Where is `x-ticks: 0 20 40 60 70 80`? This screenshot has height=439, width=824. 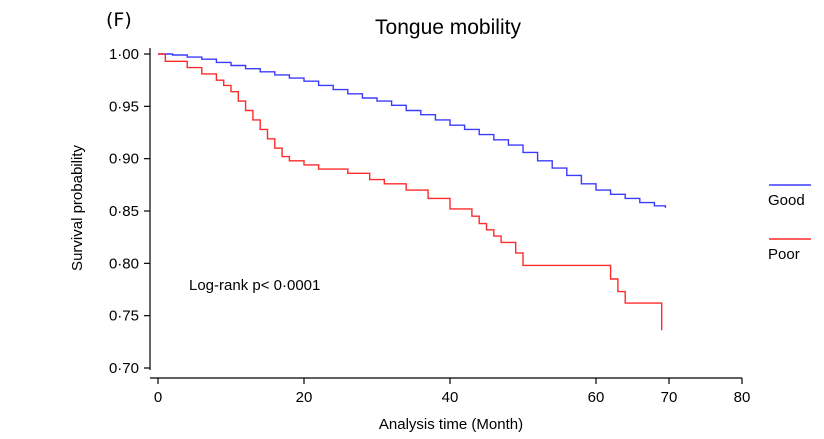
x-ticks: 0 20 40 60 70 80 is located at coordinates (452, 392).